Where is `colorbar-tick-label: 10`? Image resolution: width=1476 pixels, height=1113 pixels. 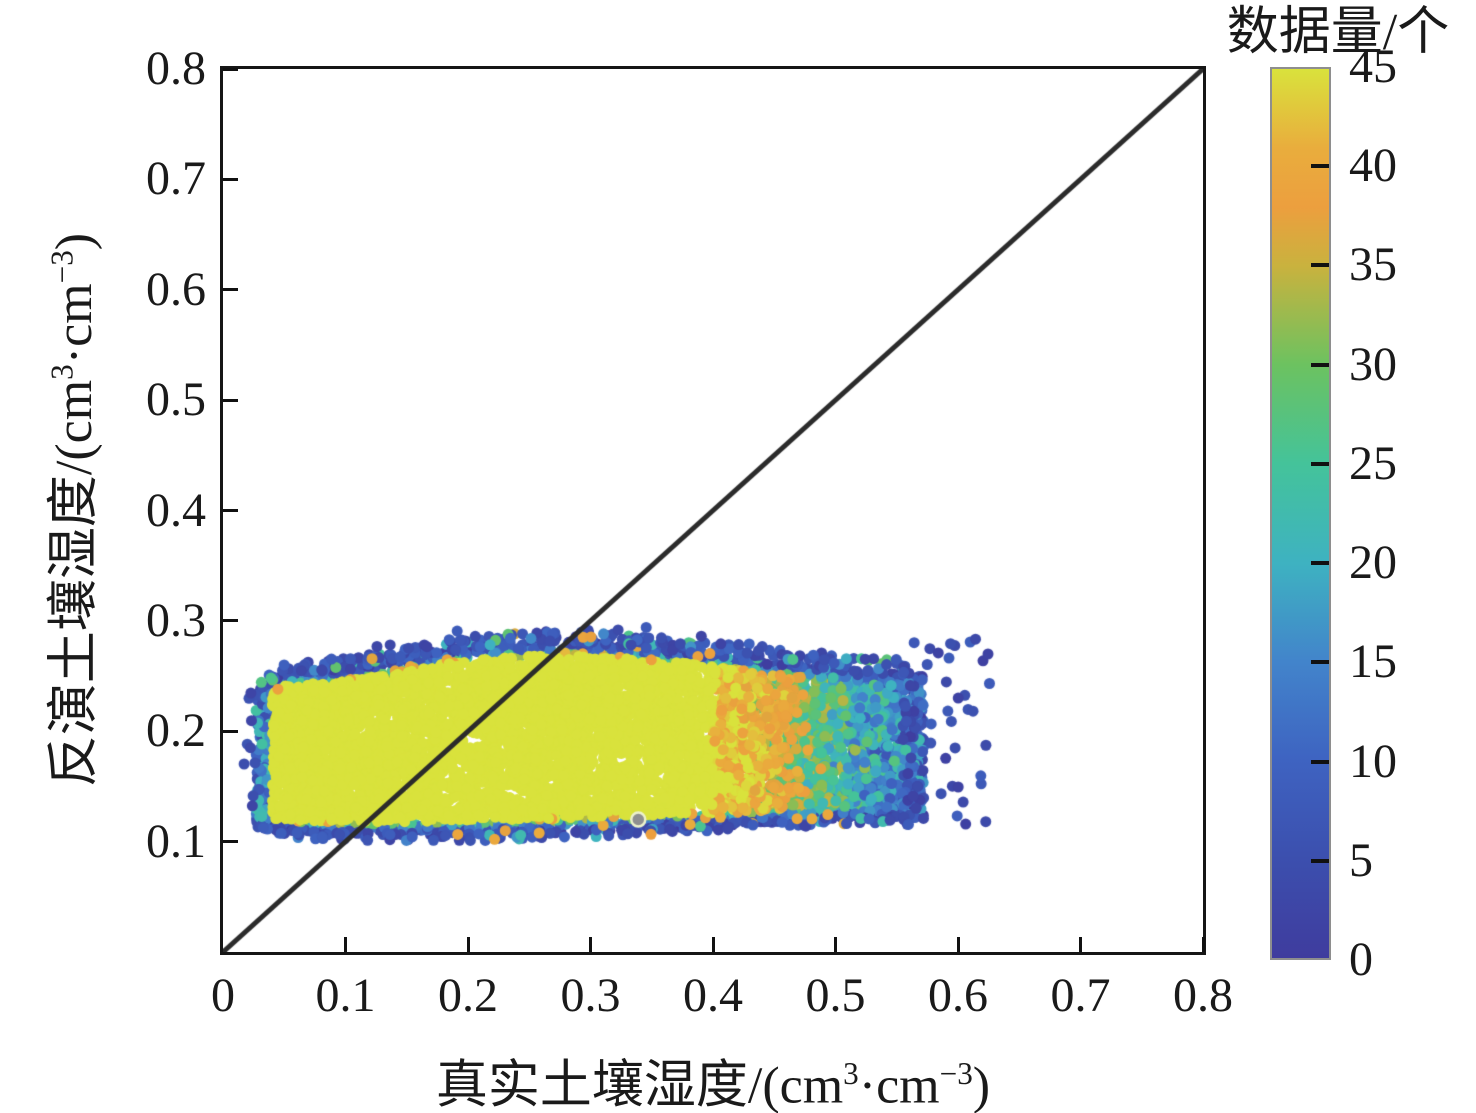 colorbar-tick-label: 10 is located at coordinates (1373, 761).